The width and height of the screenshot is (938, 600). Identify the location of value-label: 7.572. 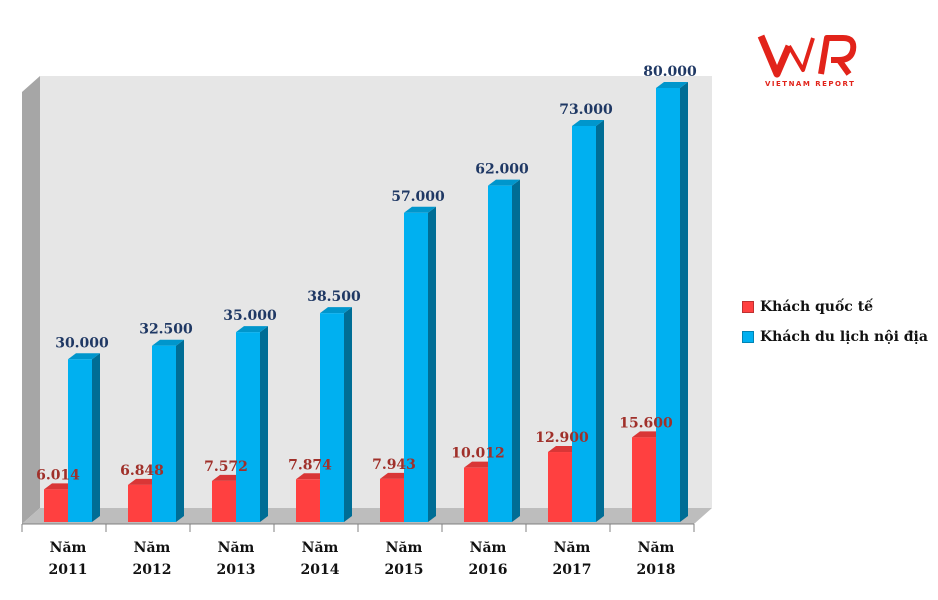
(226, 467).